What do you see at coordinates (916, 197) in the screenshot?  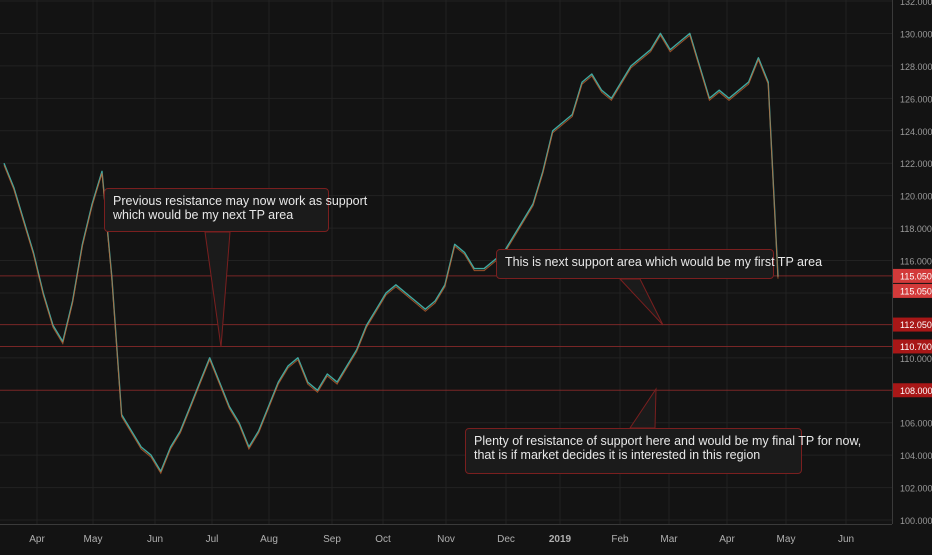 I see `price-tick-label: 120.000` at bounding box center [916, 197].